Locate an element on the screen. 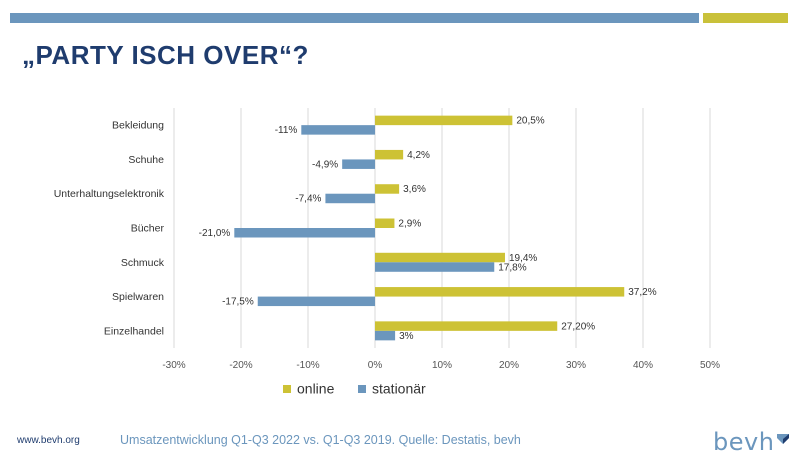 The image size is (800, 473). category-label: Schmuck is located at coordinates (143, 263).